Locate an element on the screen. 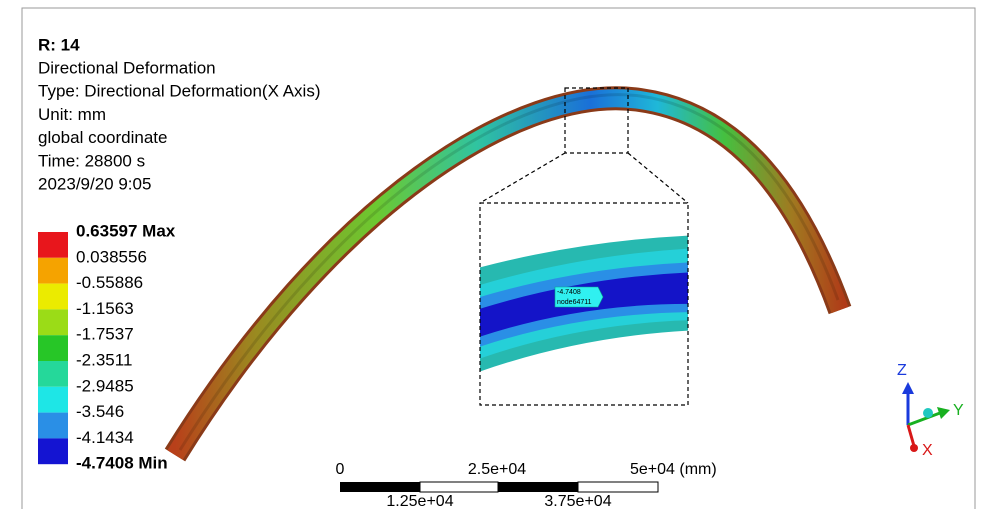 The height and width of the screenshot is (509, 984). triad is located at coordinates (926, 417).